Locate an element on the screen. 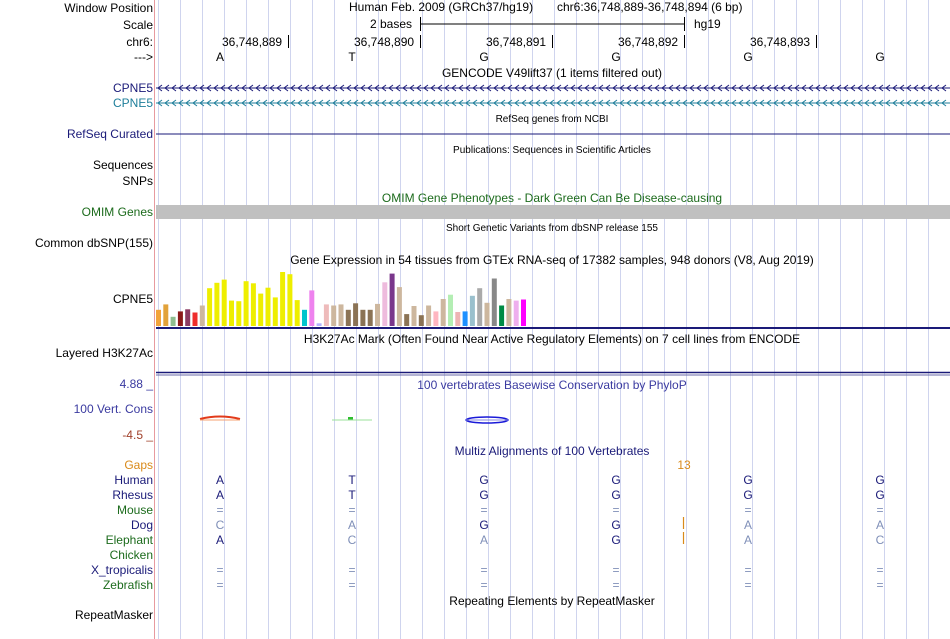  species-label: Human is located at coordinates (133, 480).